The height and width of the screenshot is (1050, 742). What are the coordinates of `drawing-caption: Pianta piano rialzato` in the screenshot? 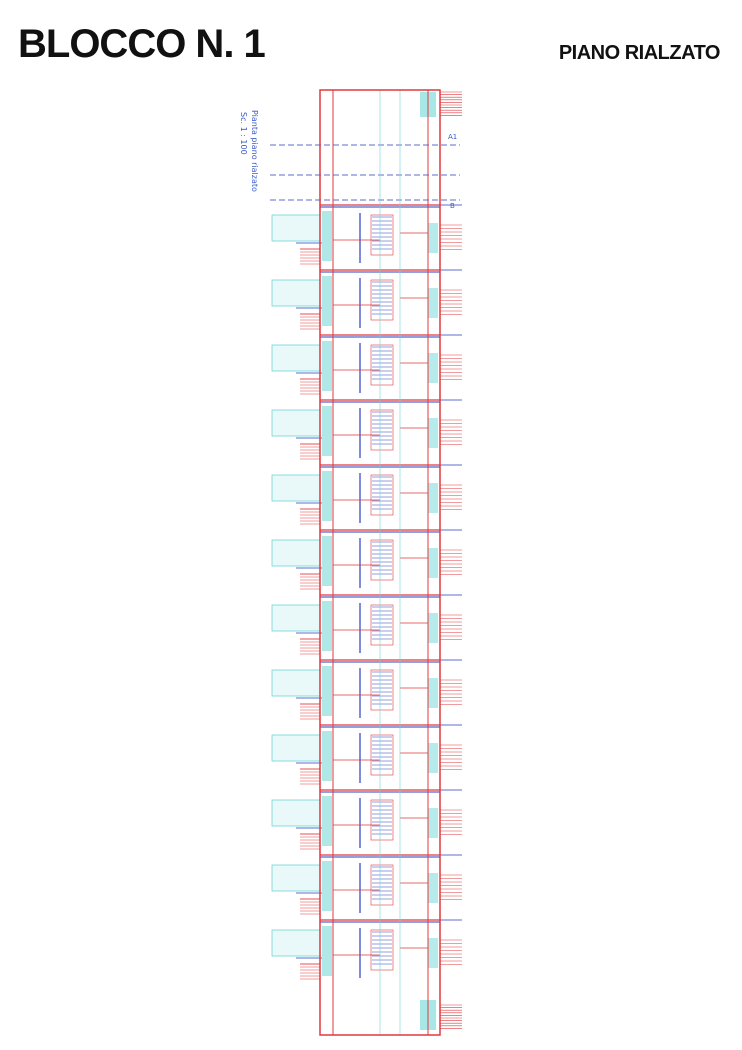 It's located at (254, 151).